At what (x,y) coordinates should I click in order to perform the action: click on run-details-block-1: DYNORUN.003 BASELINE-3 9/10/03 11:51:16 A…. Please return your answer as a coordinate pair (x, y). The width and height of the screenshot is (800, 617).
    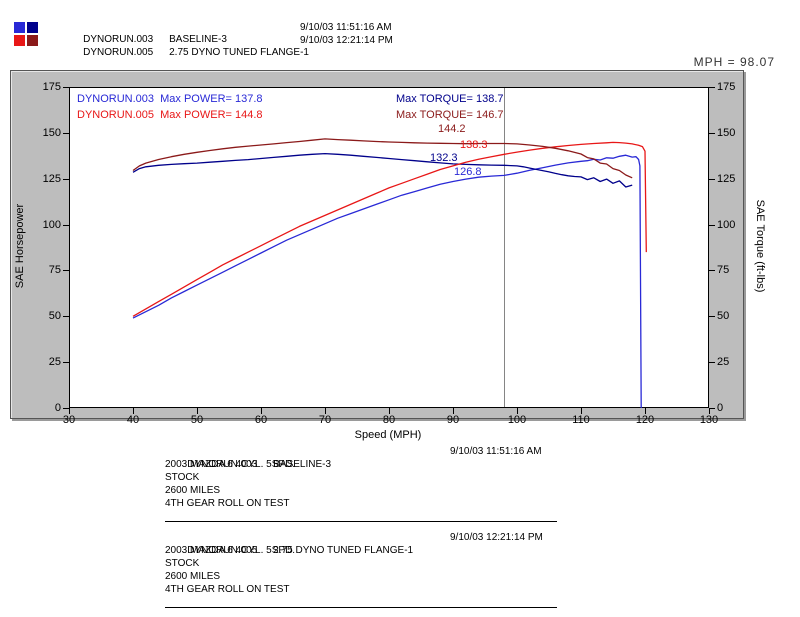
    Looking at the image, I should click on (365, 483).